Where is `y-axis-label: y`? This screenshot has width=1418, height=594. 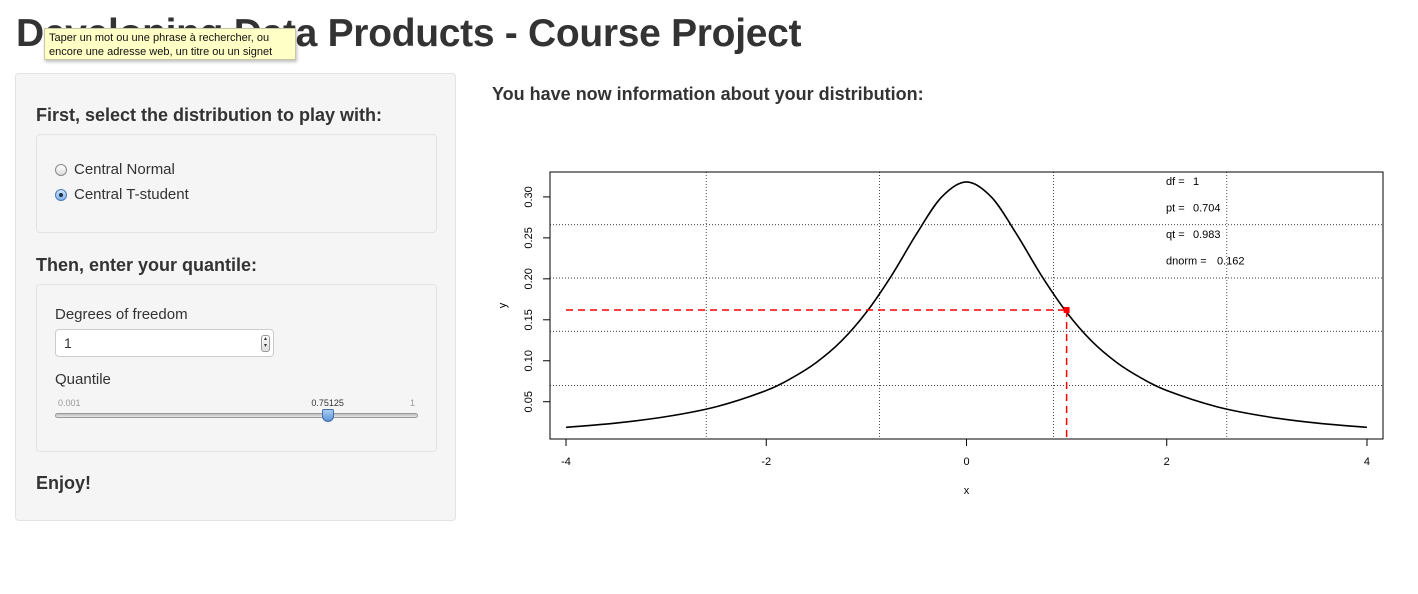
y-axis-label: y is located at coordinates (503, 305).